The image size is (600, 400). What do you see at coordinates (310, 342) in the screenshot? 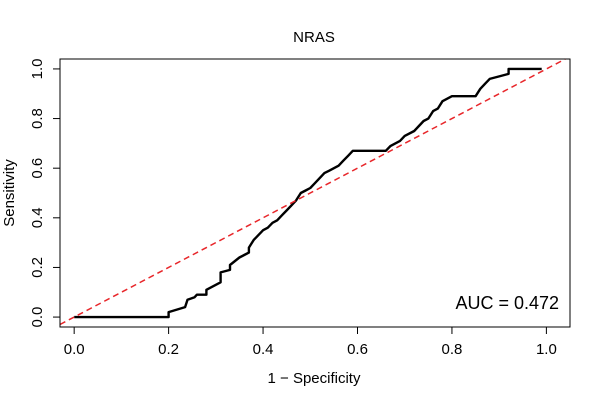
I see `x-axis: 0.0 0.2 0.4 0.6 0.8 1.0` at bounding box center [310, 342].